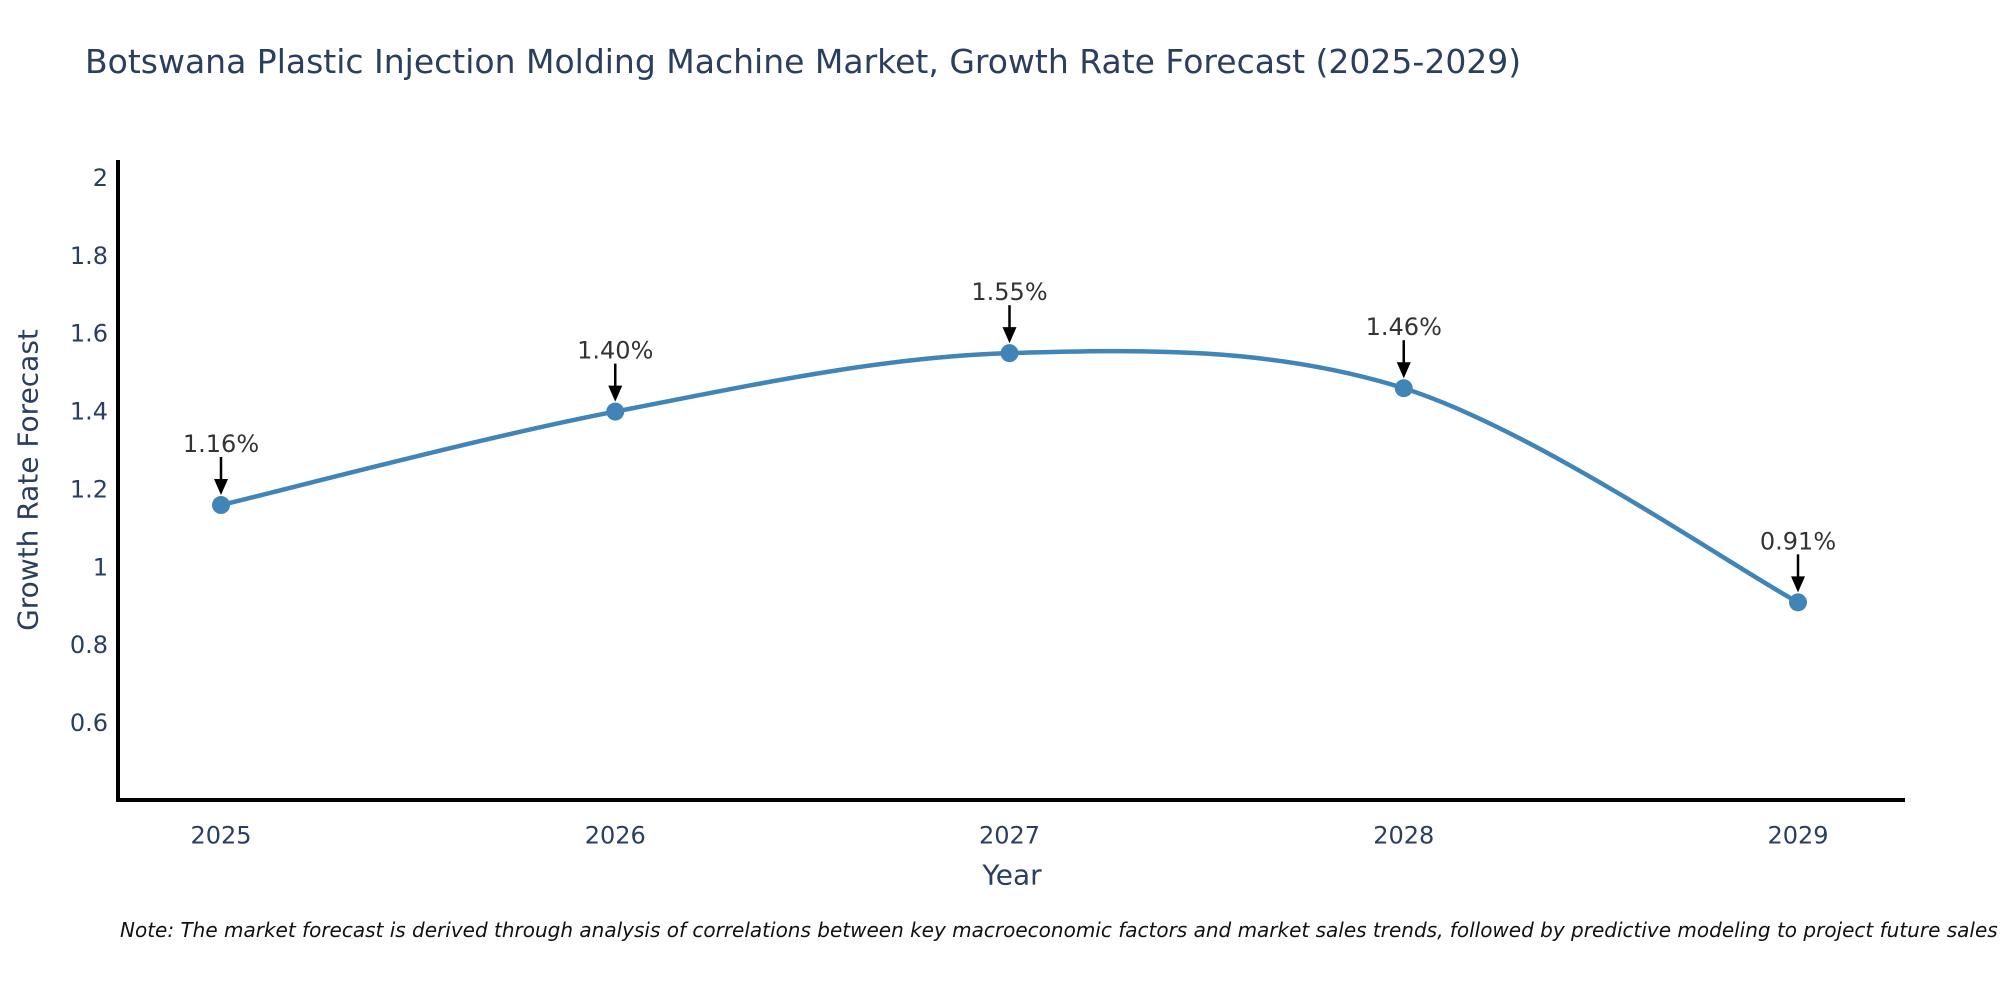 The height and width of the screenshot is (1000, 2000). I want to click on x-tick-label: 2029, so click(1797, 836).